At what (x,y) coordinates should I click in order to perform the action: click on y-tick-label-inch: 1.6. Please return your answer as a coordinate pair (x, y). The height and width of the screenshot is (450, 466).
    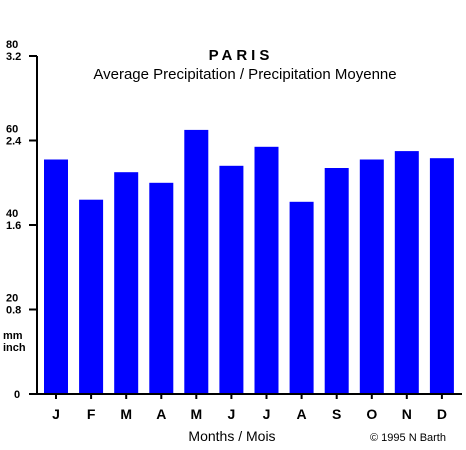
    Looking at the image, I should click on (13, 226).